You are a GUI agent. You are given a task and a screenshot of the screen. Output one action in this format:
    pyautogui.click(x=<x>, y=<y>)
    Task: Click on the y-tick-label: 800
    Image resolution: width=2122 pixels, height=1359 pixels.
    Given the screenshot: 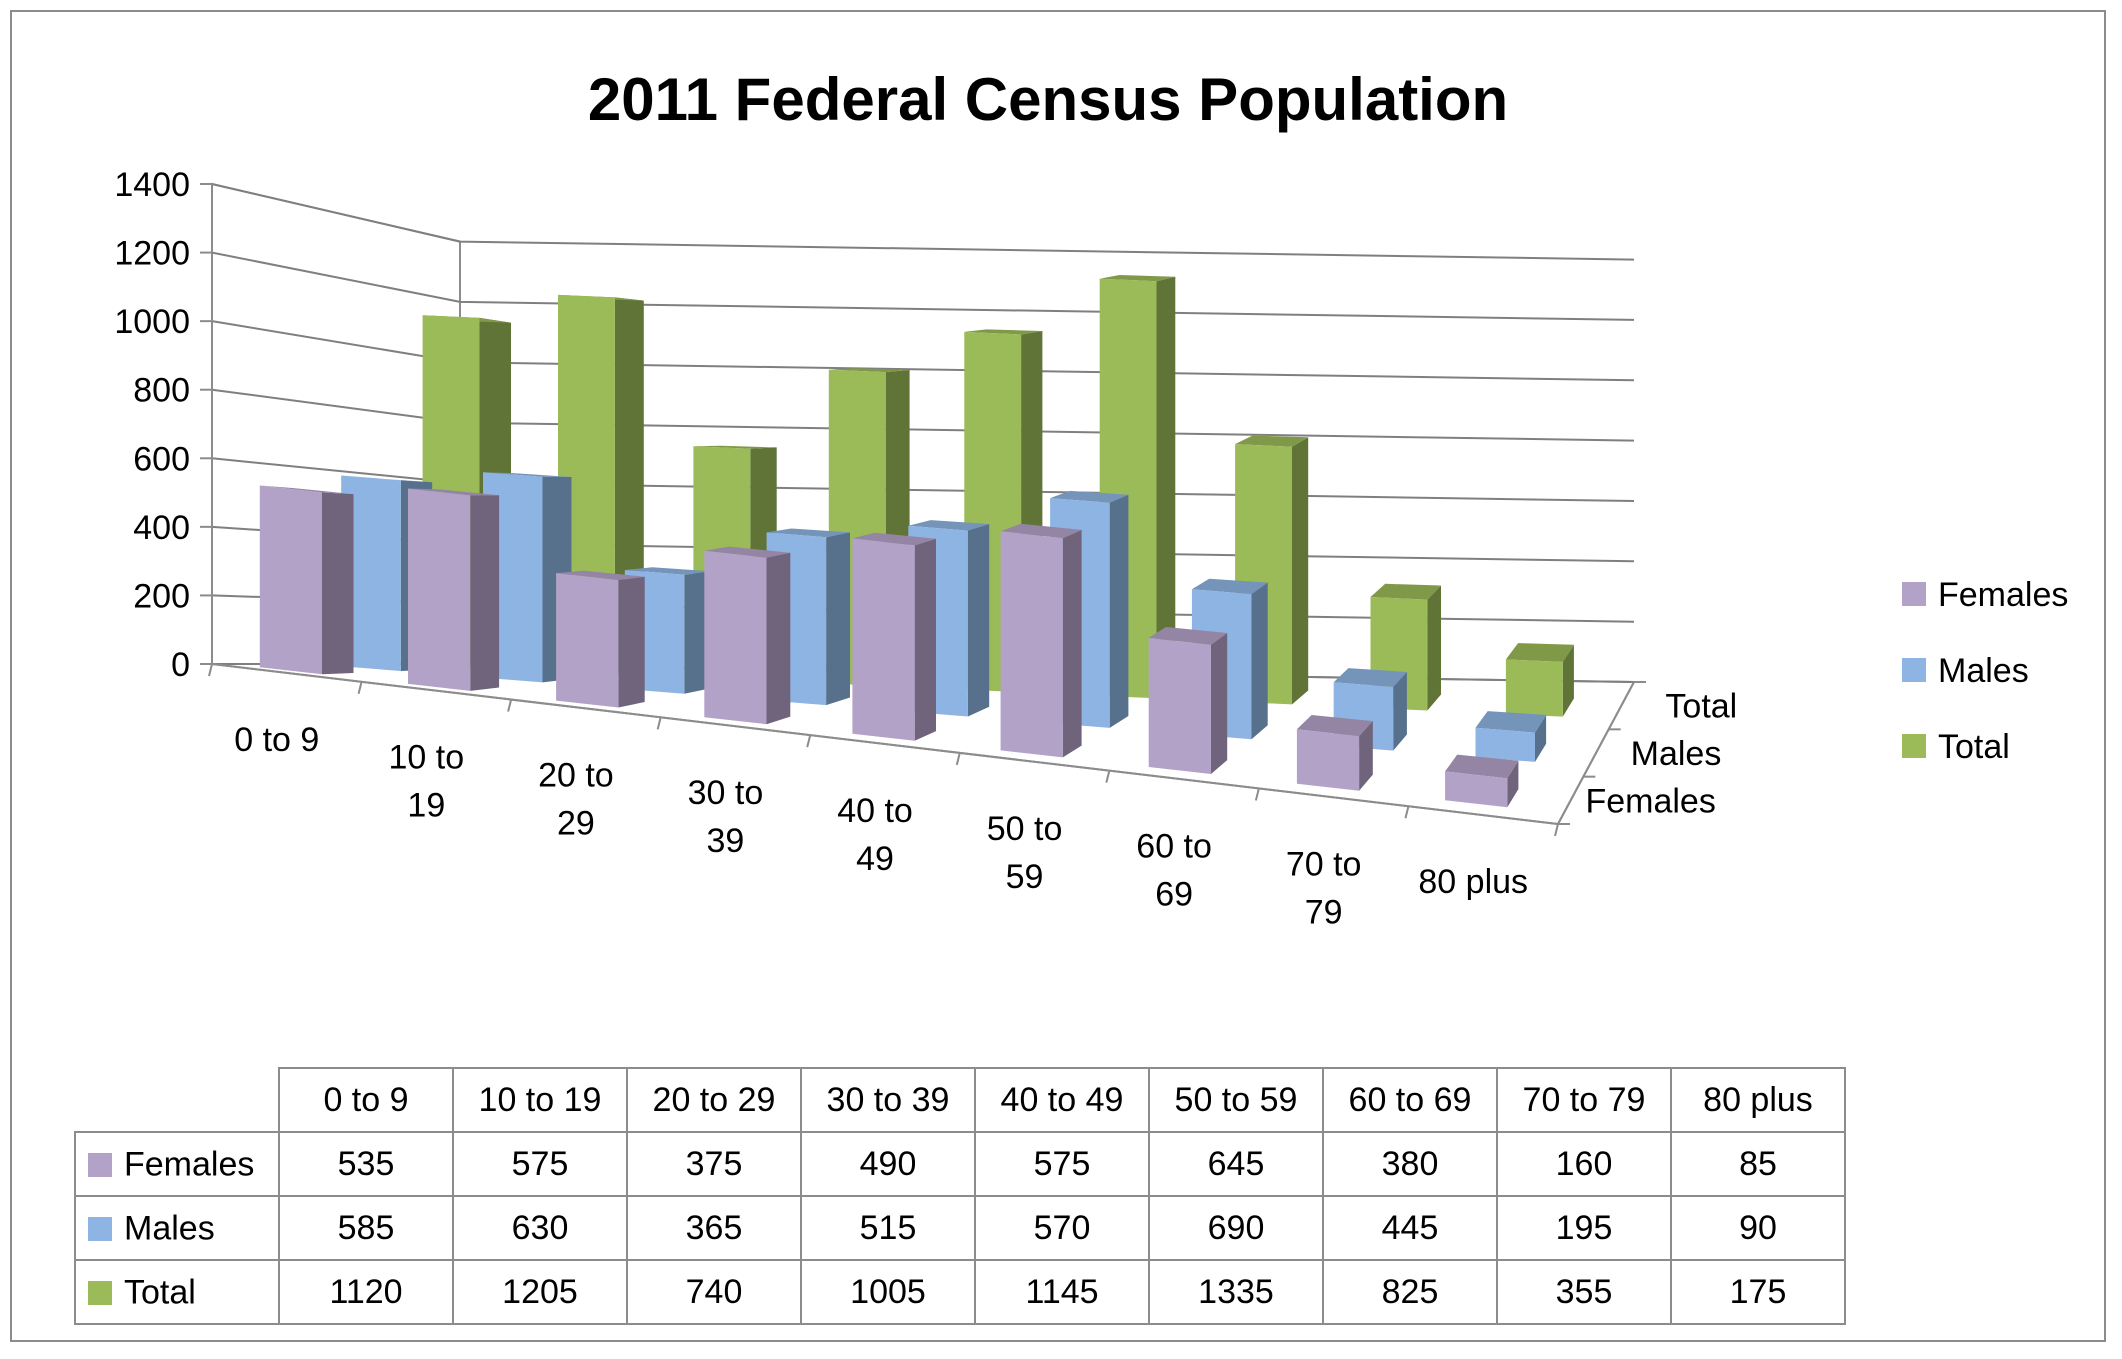 What is the action you would take?
    pyautogui.click(x=161, y=391)
    